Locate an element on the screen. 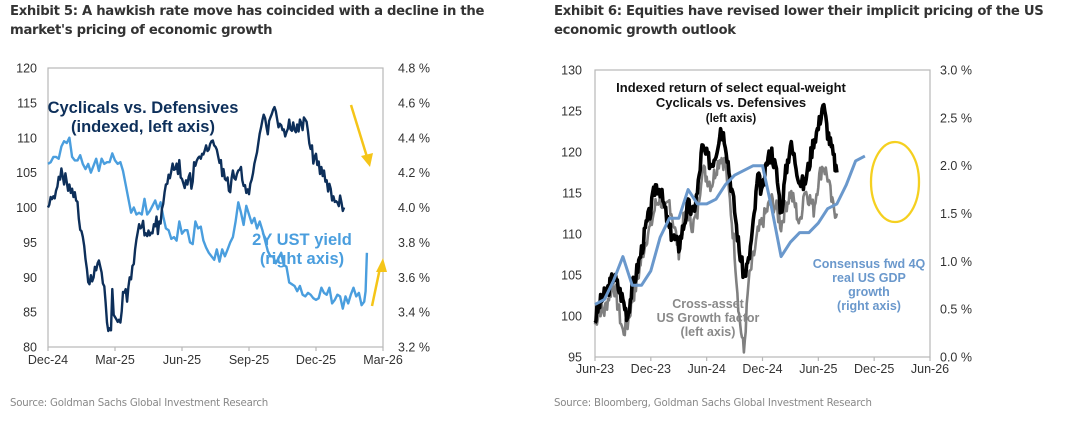 The image size is (1080, 437). series-line-cyclicals-vs-defensives is located at coordinates (196, 219).